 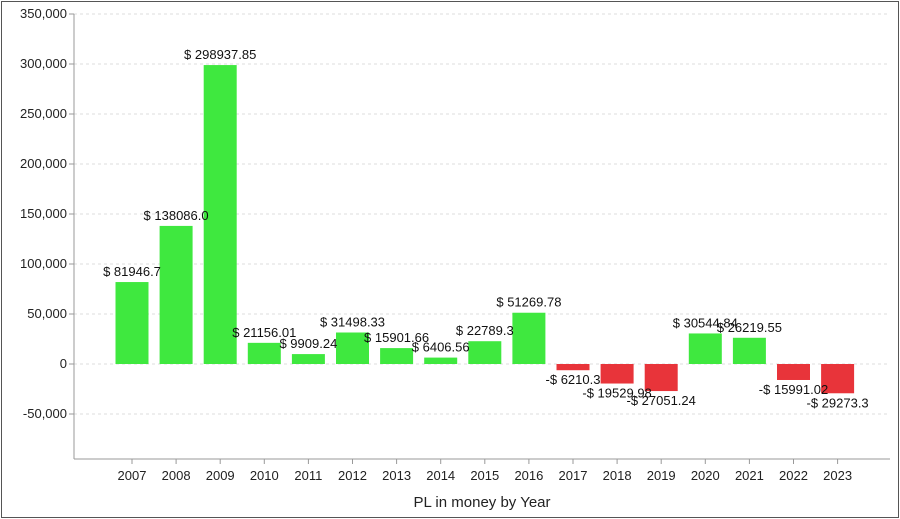 What do you see at coordinates (481, 502) in the screenshot?
I see `x-axis-title: PL in money by Year` at bounding box center [481, 502].